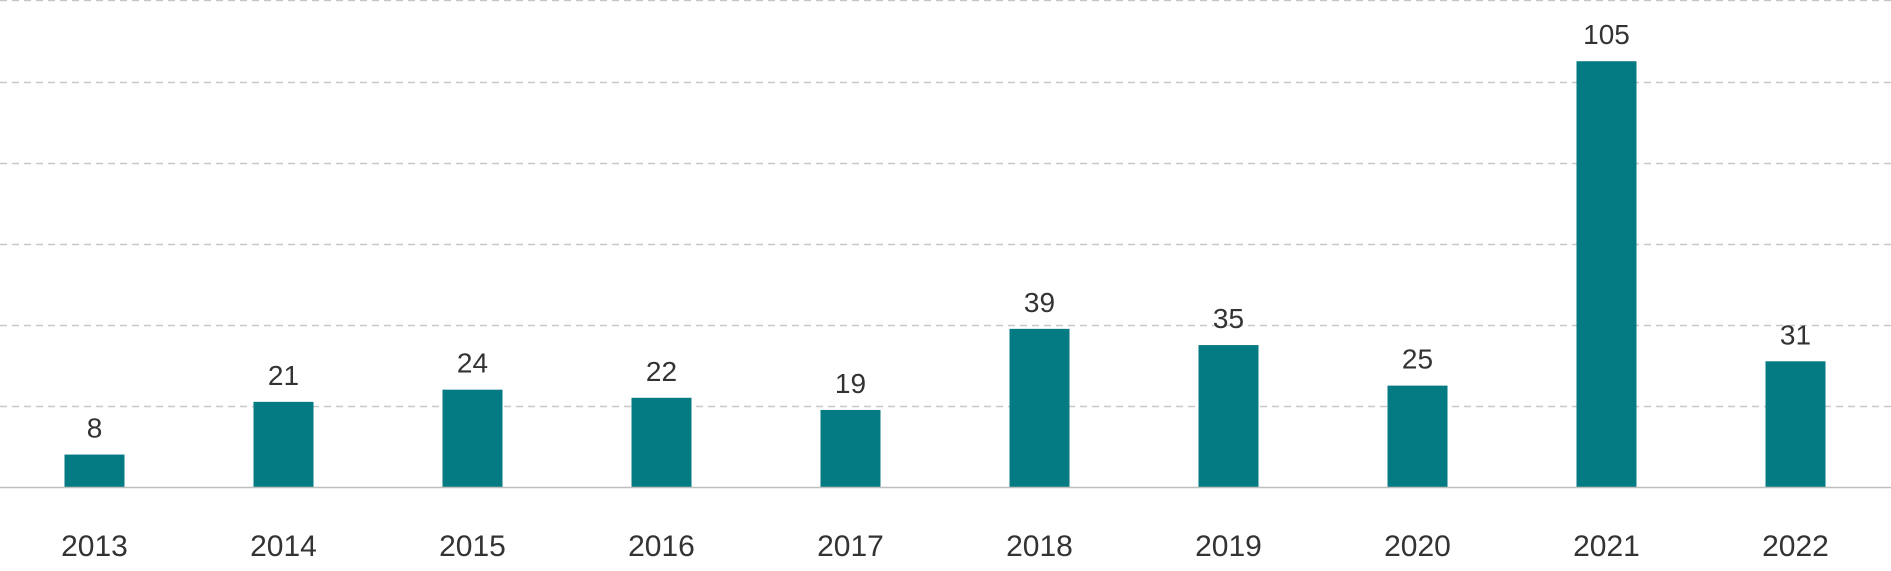 This screenshot has height=571, width=1891. Describe the element at coordinates (1039, 546) in the screenshot. I see `x-tick-label-2018: 2018` at that location.